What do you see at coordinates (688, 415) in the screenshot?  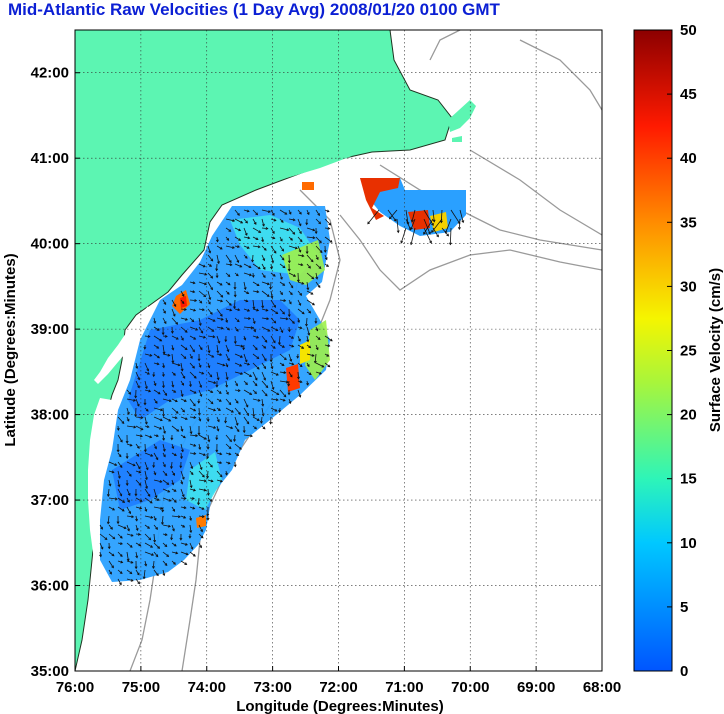 I see `colorbar-tick-label: 20` at bounding box center [688, 415].